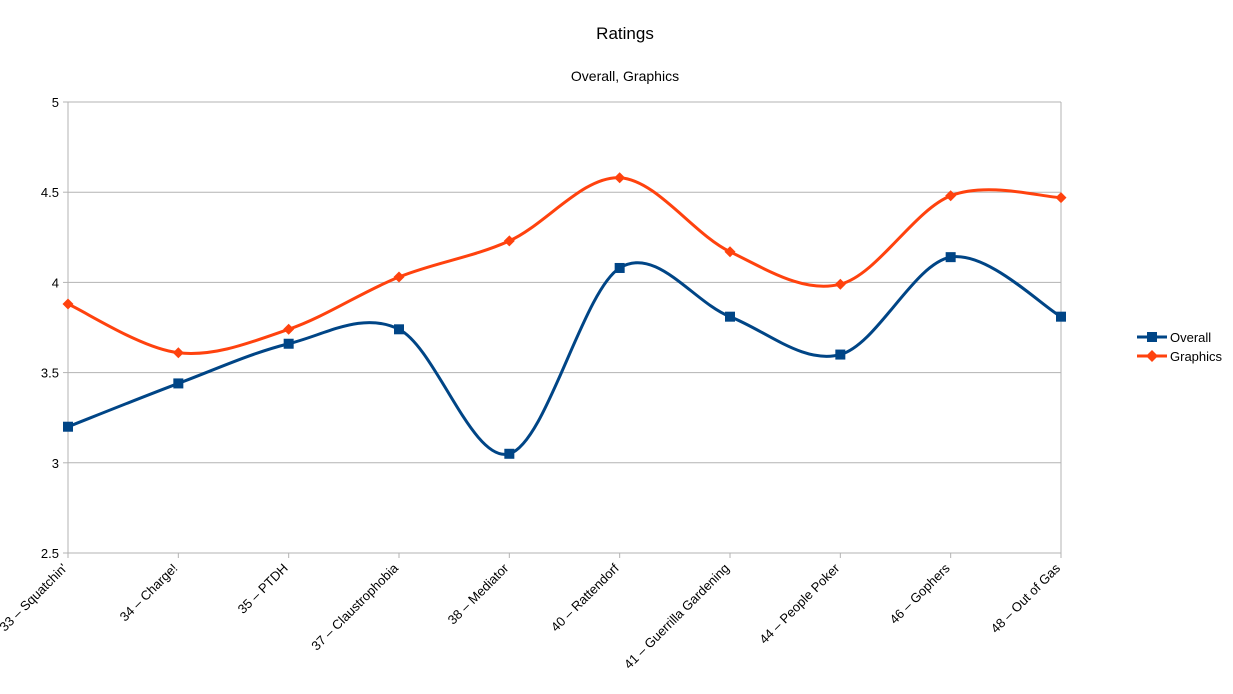 The image size is (1233, 694). What do you see at coordinates (625, 33) in the screenshot?
I see `chart-title: Ratings` at bounding box center [625, 33].